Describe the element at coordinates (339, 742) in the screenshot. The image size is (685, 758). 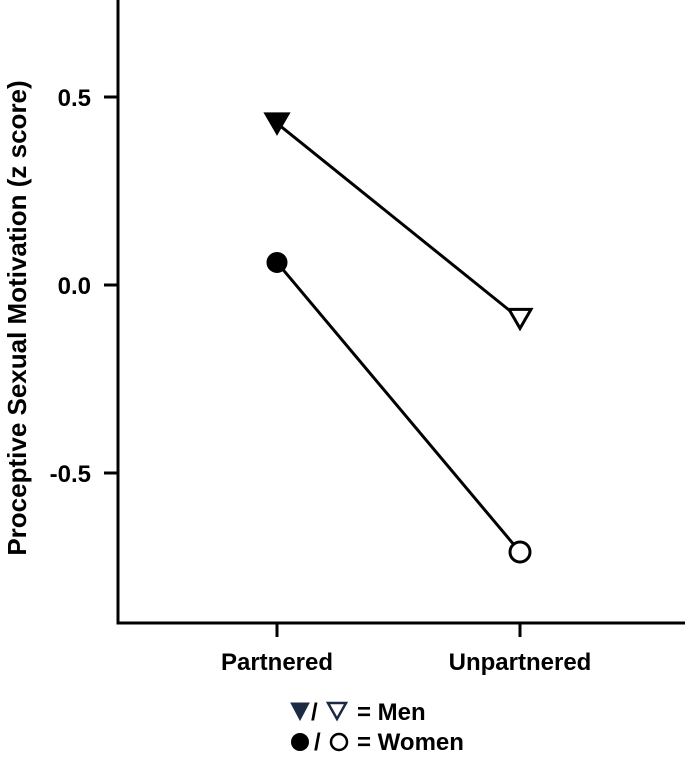
I see `legend-open-circle-icon` at that location.